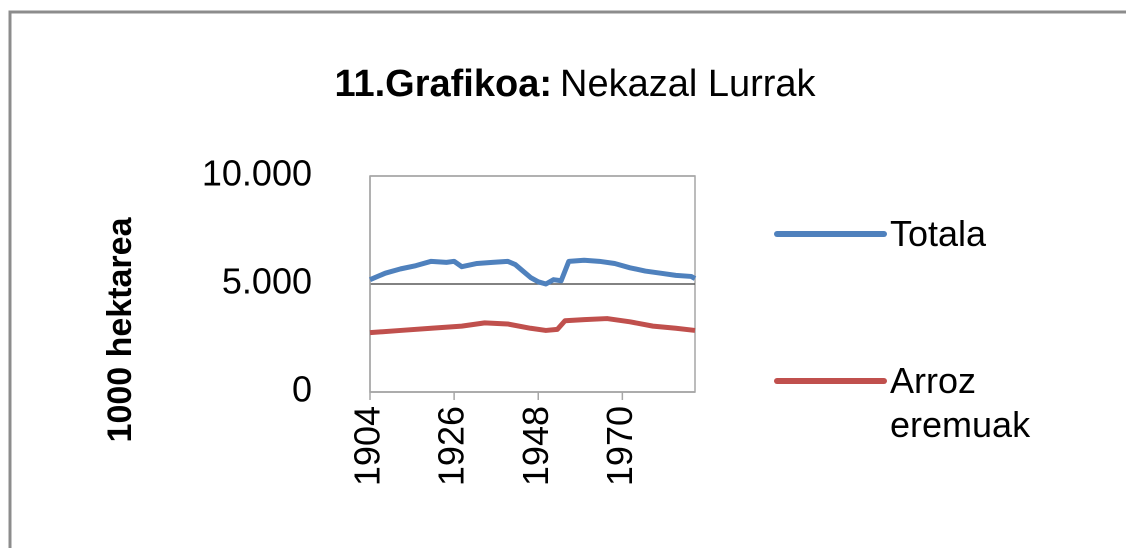 This screenshot has width=1126, height=548. I want to click on legend-label: Totala, so click(938, 233).